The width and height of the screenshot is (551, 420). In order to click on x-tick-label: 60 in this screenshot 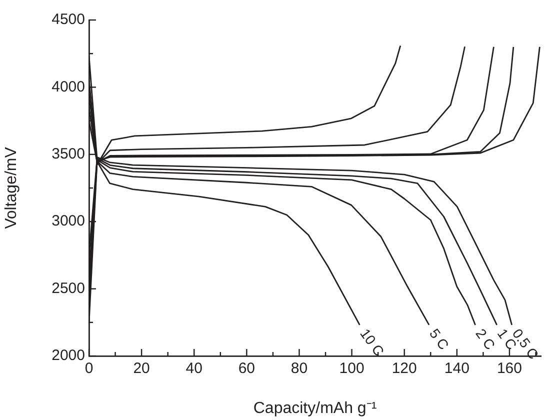, I will do `click(247, 369)`.